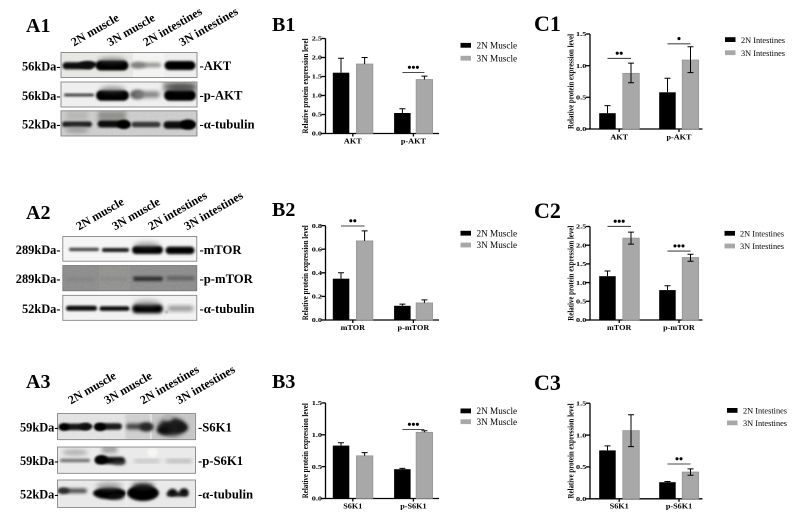 This screenshot has height=517, width=800. Describe the element at coordinates (283, 25) in the screenshot. I see `svg-text: B1` at that location.